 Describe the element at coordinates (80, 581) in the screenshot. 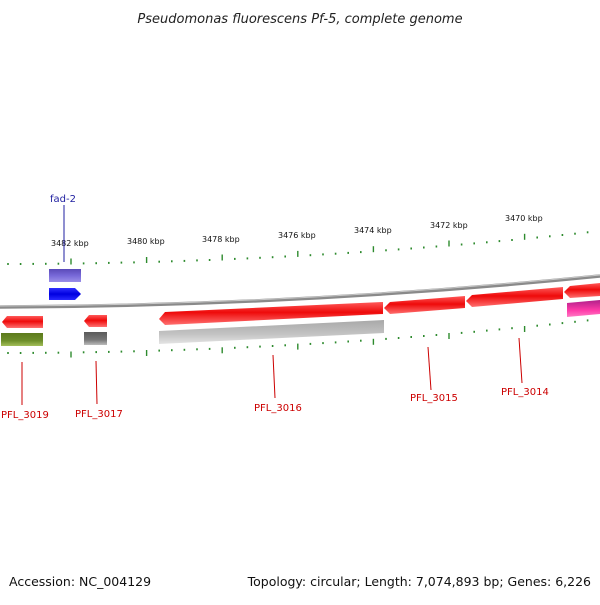

I see `accession-text: Accession: NC_004129` at that location.